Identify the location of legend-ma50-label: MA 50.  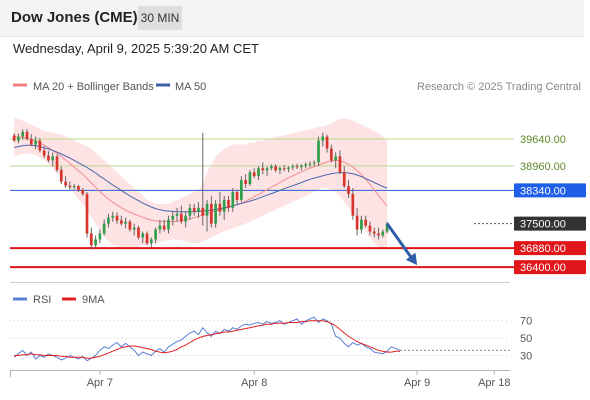
(190, 87).